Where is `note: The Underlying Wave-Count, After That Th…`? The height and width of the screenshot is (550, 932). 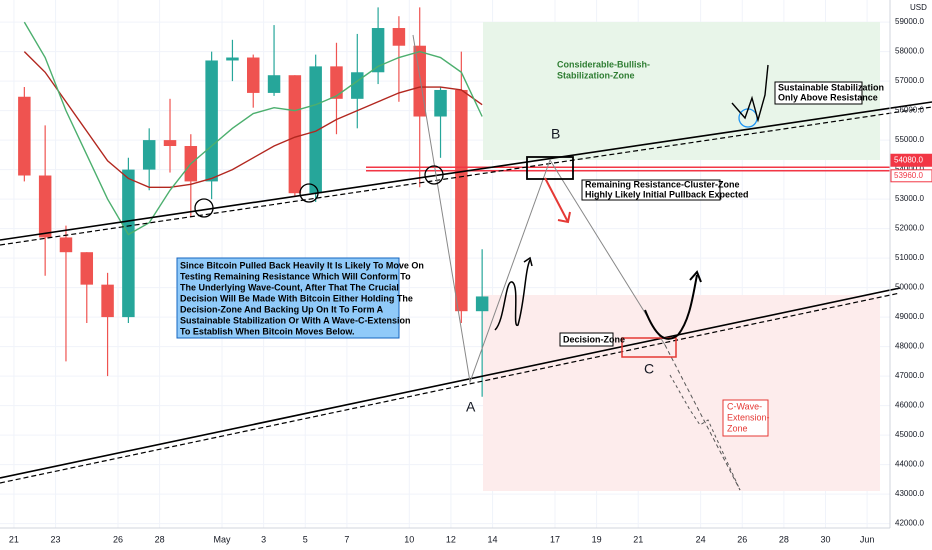 note: The Underlying Wave-Count, After That Th… is located at coordinates (289, 287).